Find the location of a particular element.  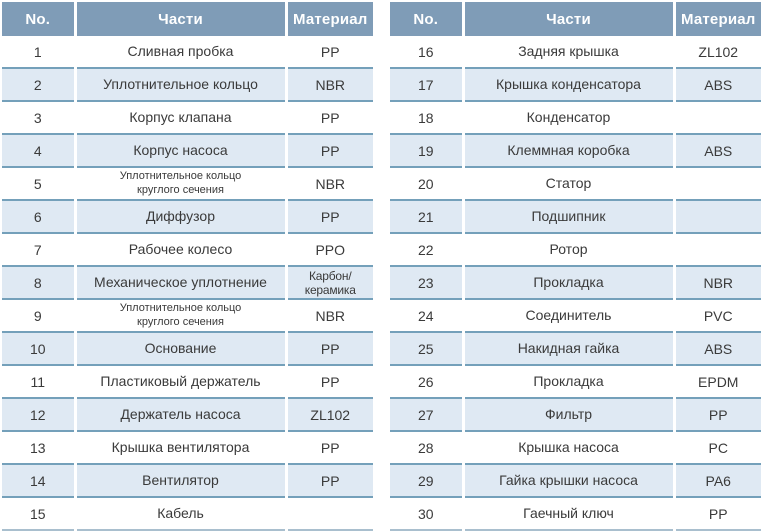

row-part: Держатель насоса is located at coordinates (179, 414).